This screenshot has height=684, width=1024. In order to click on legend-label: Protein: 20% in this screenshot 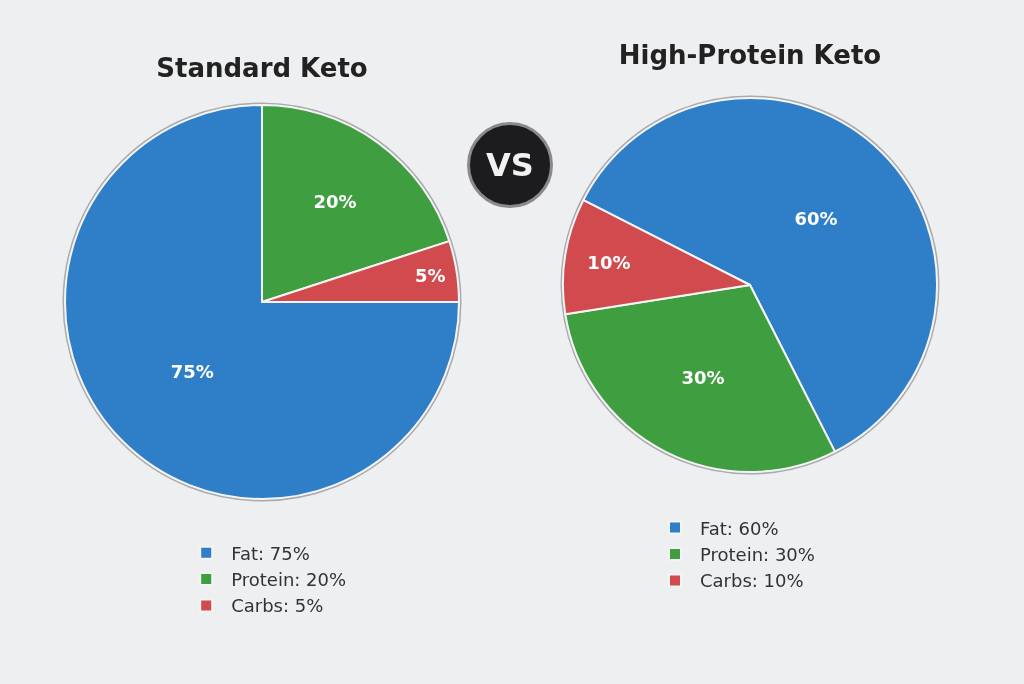, I will do `click(289, 580)`.